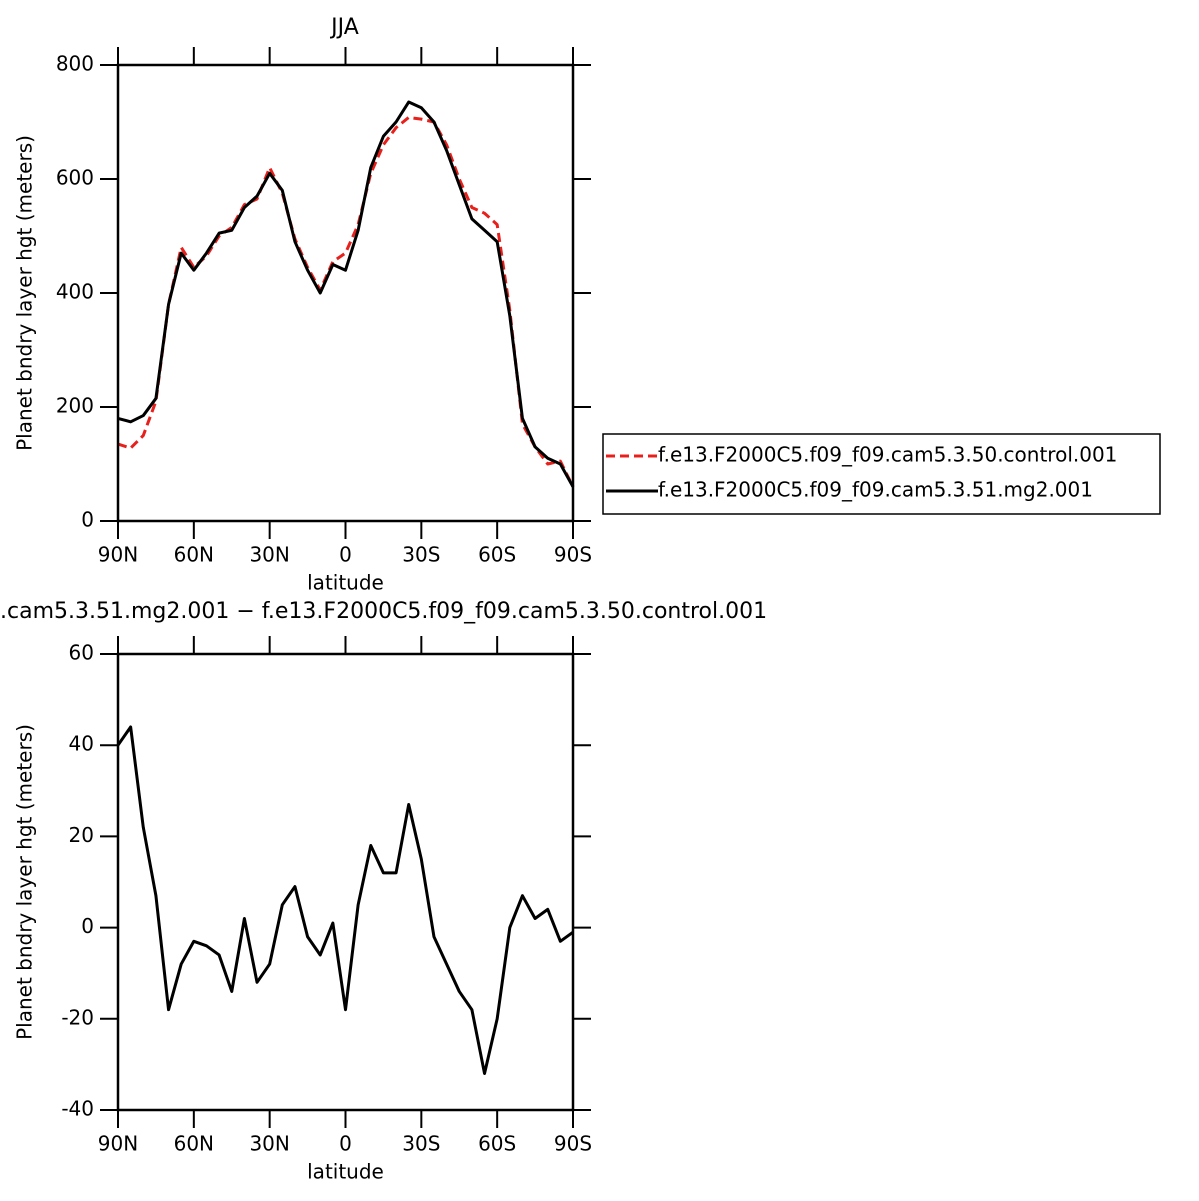  I want to click on y-tick-label: 800, so click(75, 64).